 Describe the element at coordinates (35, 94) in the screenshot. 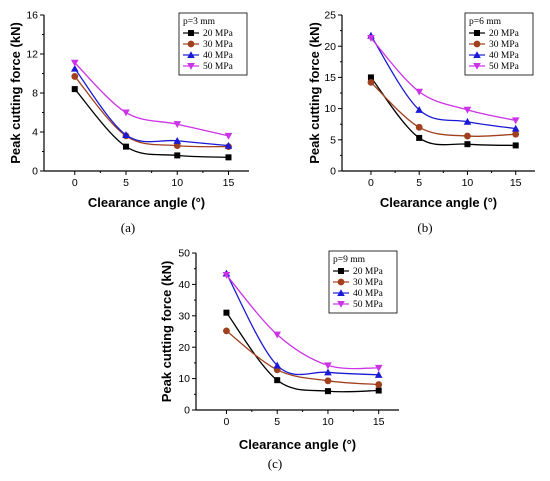

I see `y-tick-label: 8` at that location.